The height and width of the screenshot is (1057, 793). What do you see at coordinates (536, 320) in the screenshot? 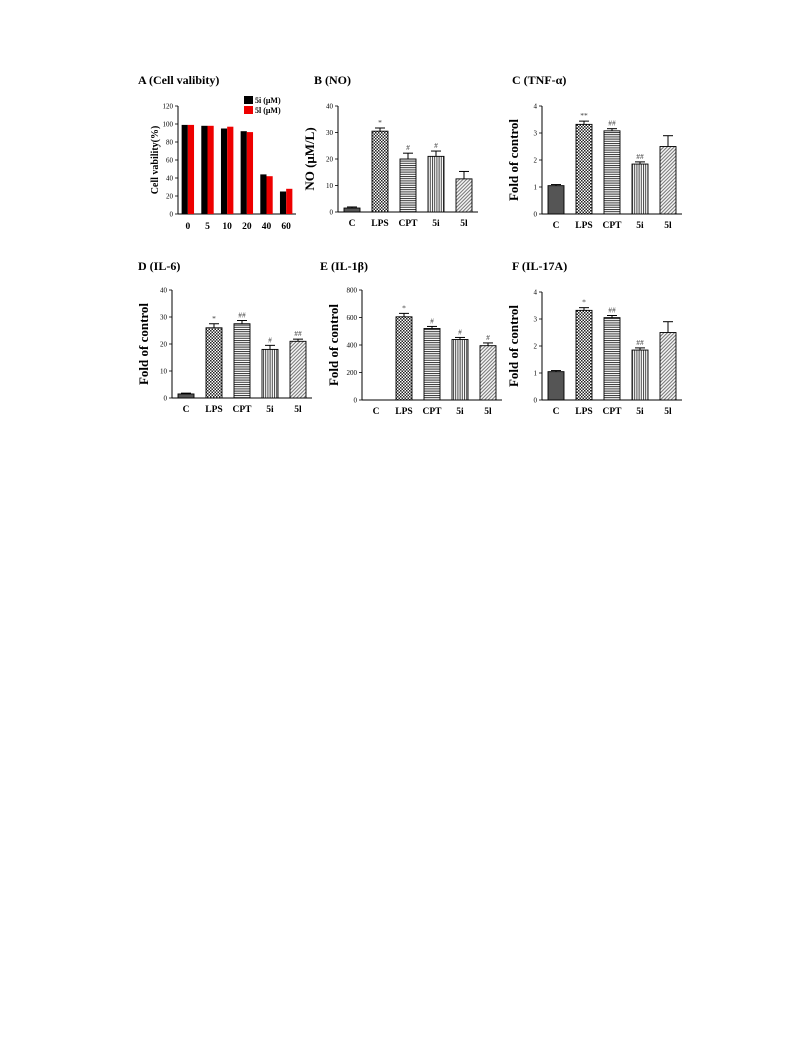
I see `y-tick-label: 3` at bounding box center [536, 320].